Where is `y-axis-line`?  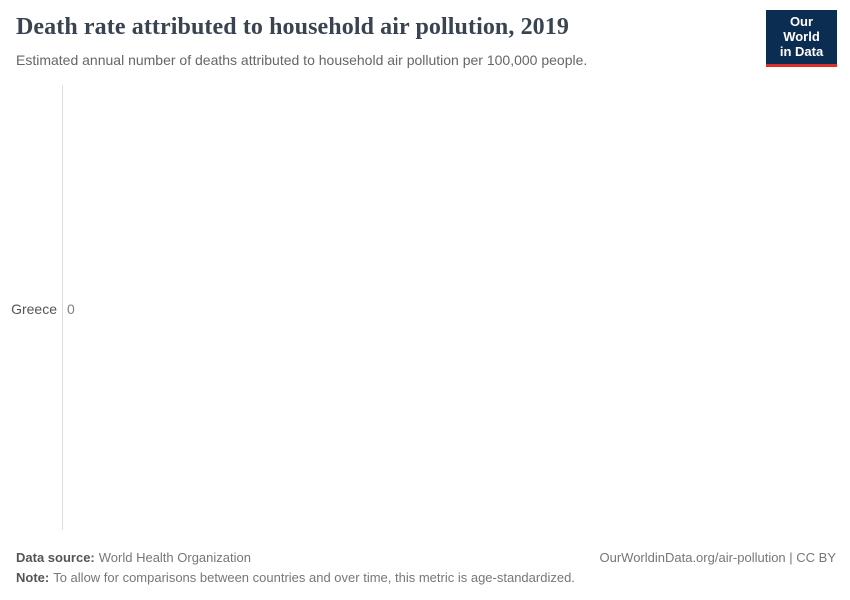
y-axis-line is located at coordinates (62, 307).